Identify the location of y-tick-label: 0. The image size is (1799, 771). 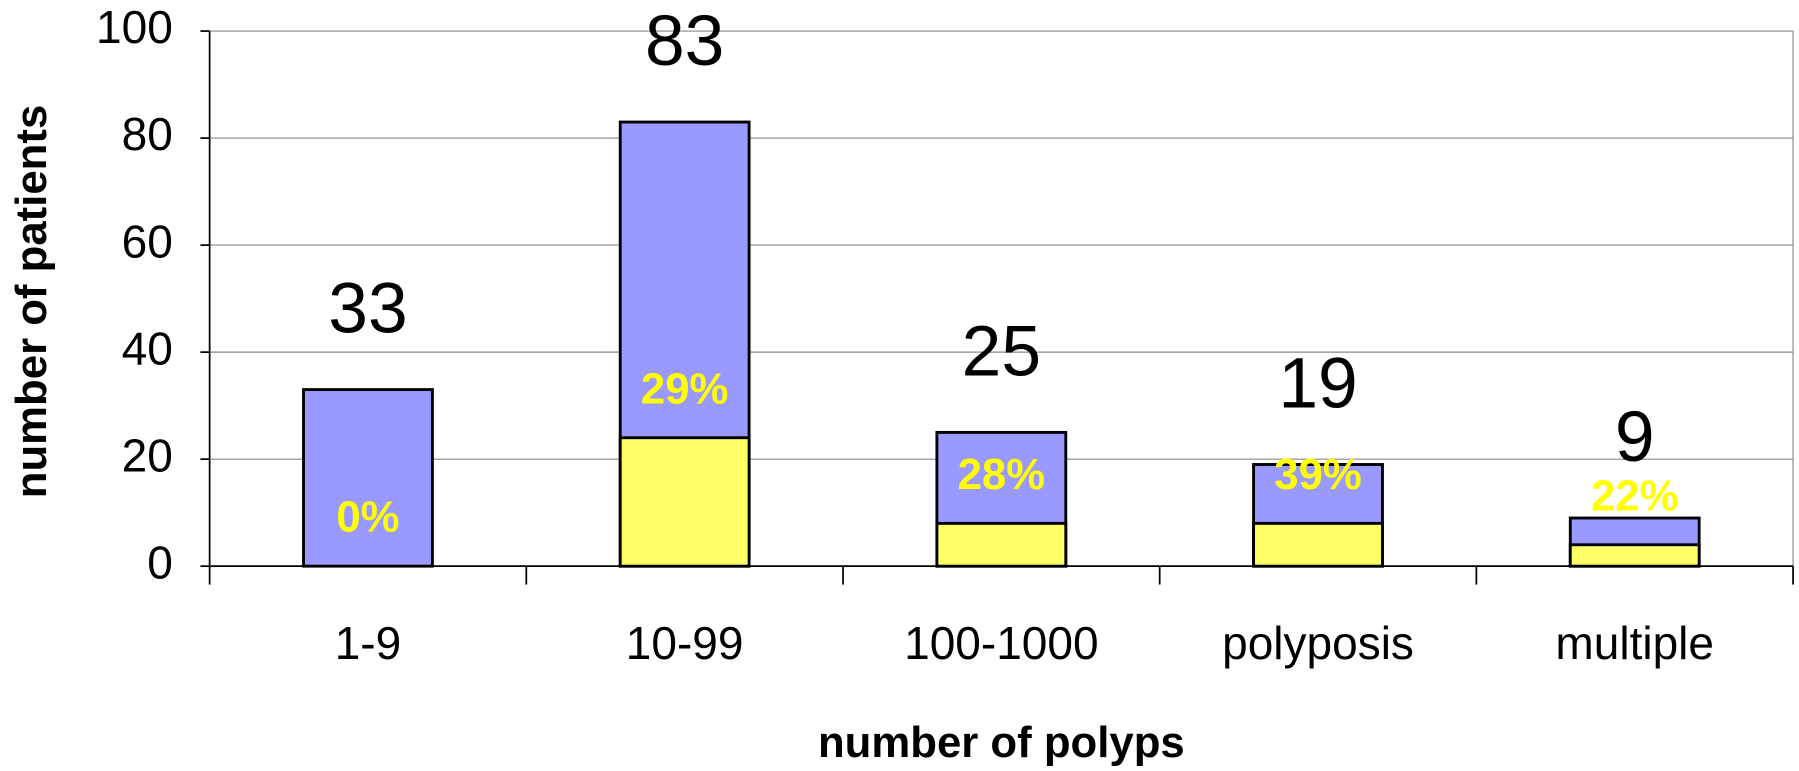
(160, 562).